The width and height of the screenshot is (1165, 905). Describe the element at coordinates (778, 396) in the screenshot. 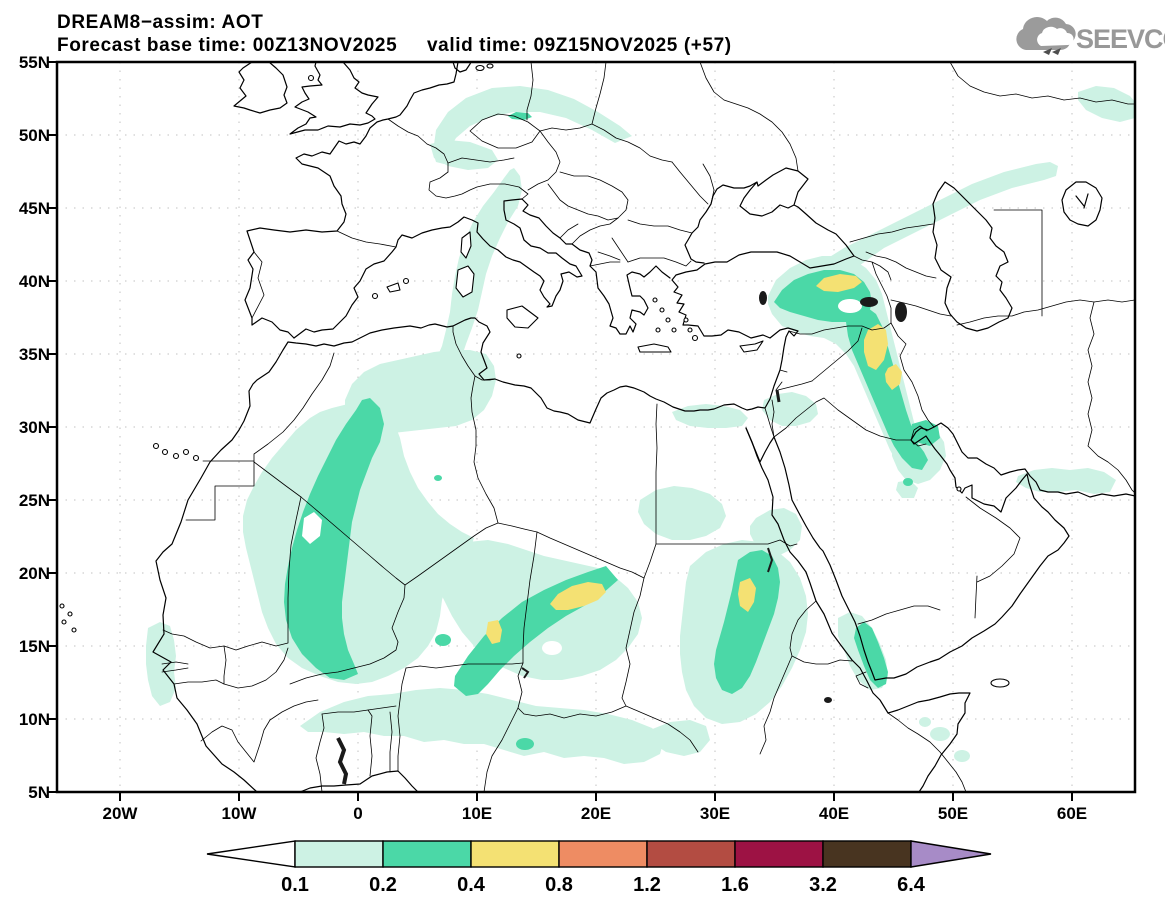

I see `dead-sea` at that location.